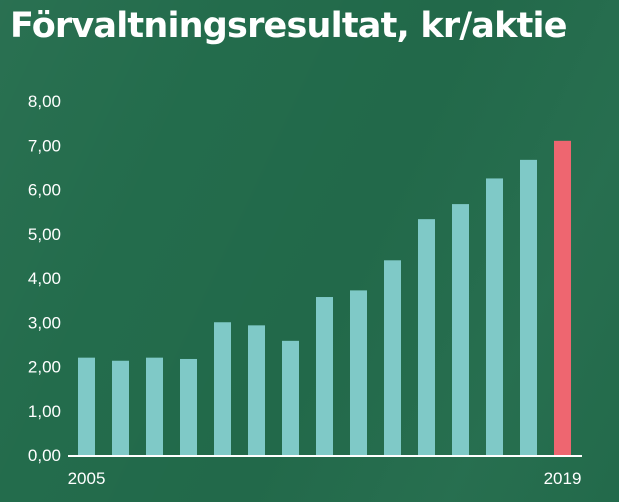 This screenshot has height=502, width=619. Describe the element at coordinates (288, 26) in the screenshot. I see `chart-title: Förvaltningsresultat, kr/aktie` at that location.